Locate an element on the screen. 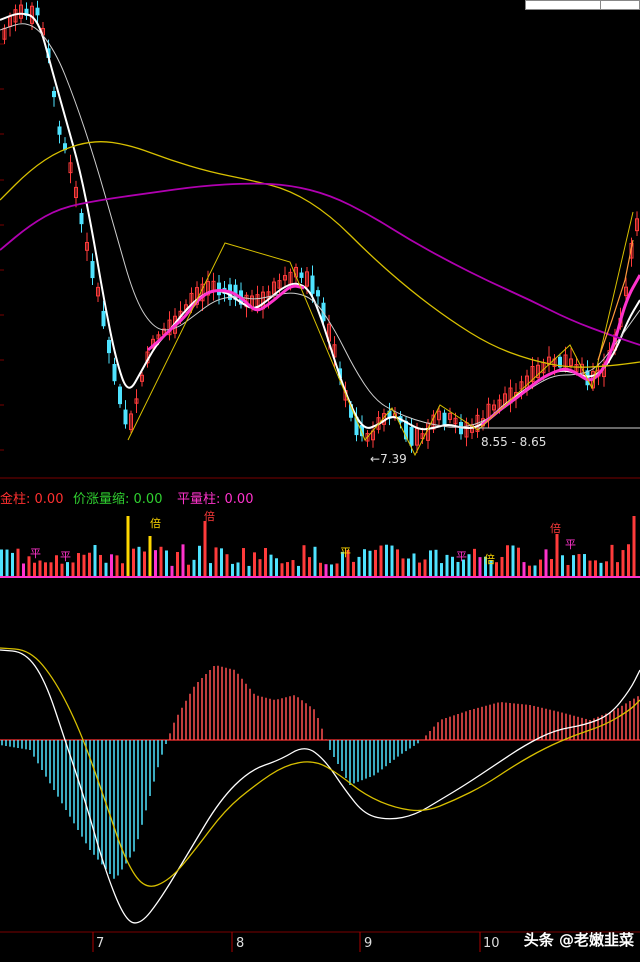 The image size is (640, 962). legend-gold-bar: 金柱: 0.00 is located at coordinates (32, 499).